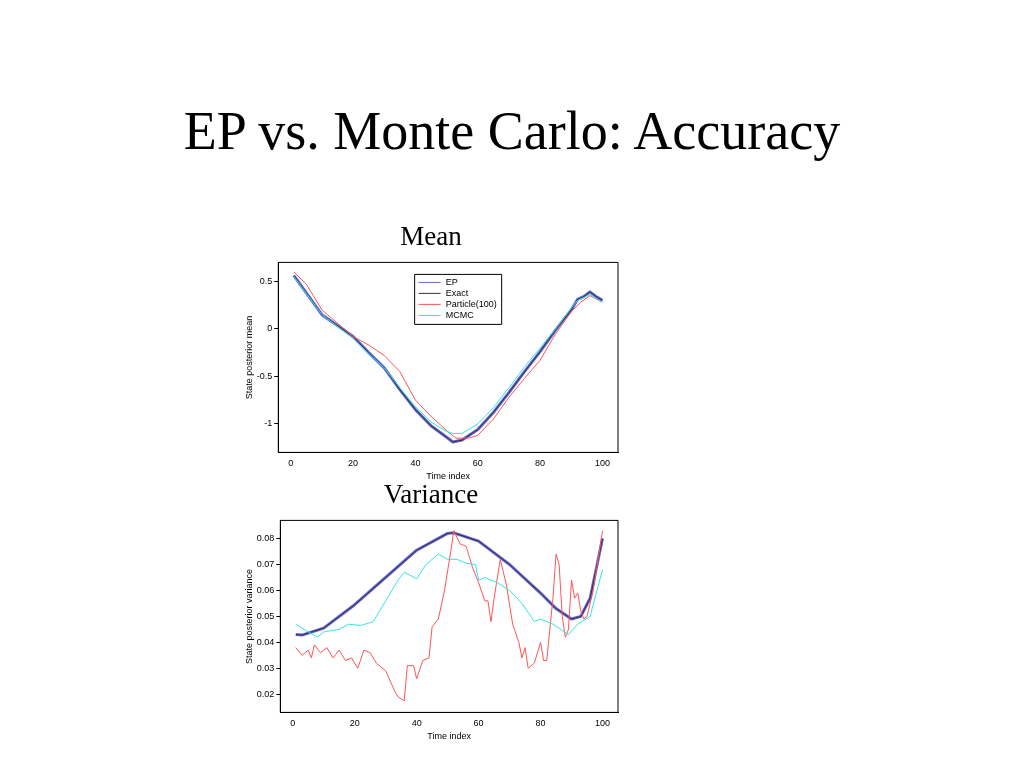 The width and height of the screenshot is (1024, 768). Describe the element at coordinates (266, 280) in the screenshot. I see `y-tick-label: 0.5` at that location.